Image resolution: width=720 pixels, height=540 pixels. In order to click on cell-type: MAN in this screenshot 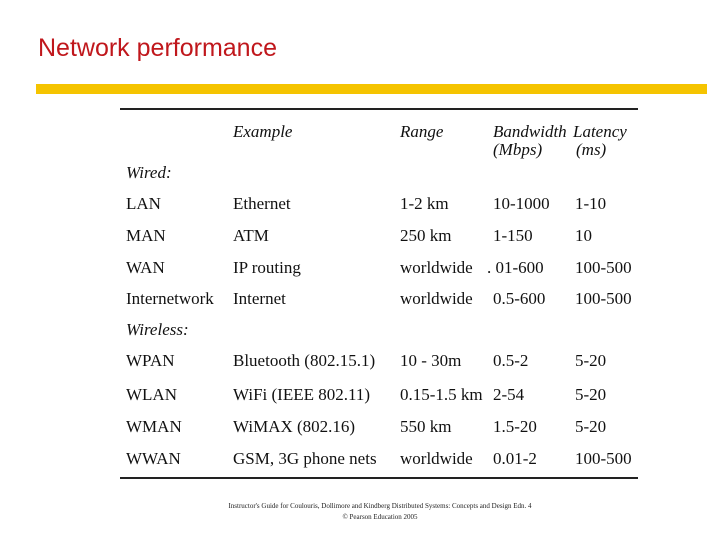, I will do `click(146, 235)`.